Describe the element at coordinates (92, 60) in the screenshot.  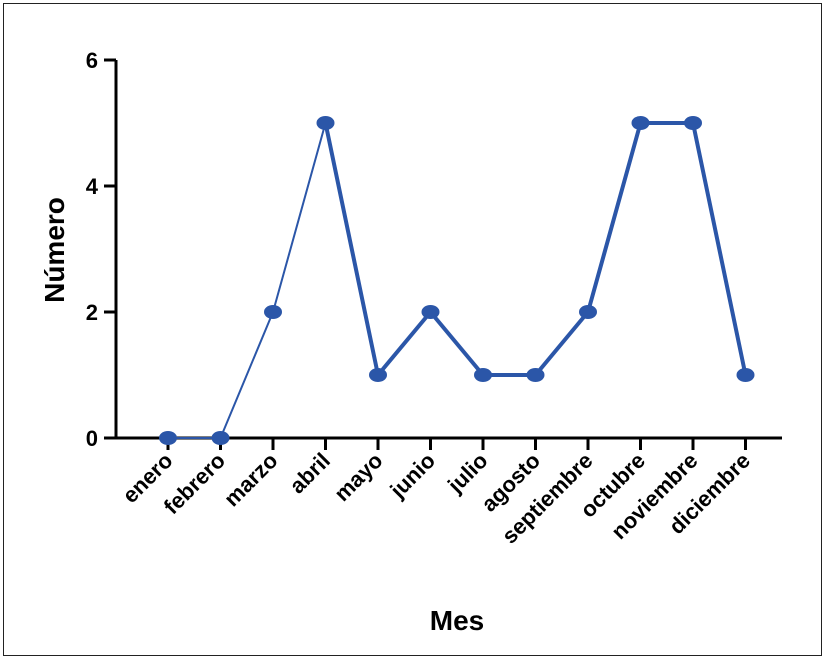
I see `y-tick-label: 6` at that location.